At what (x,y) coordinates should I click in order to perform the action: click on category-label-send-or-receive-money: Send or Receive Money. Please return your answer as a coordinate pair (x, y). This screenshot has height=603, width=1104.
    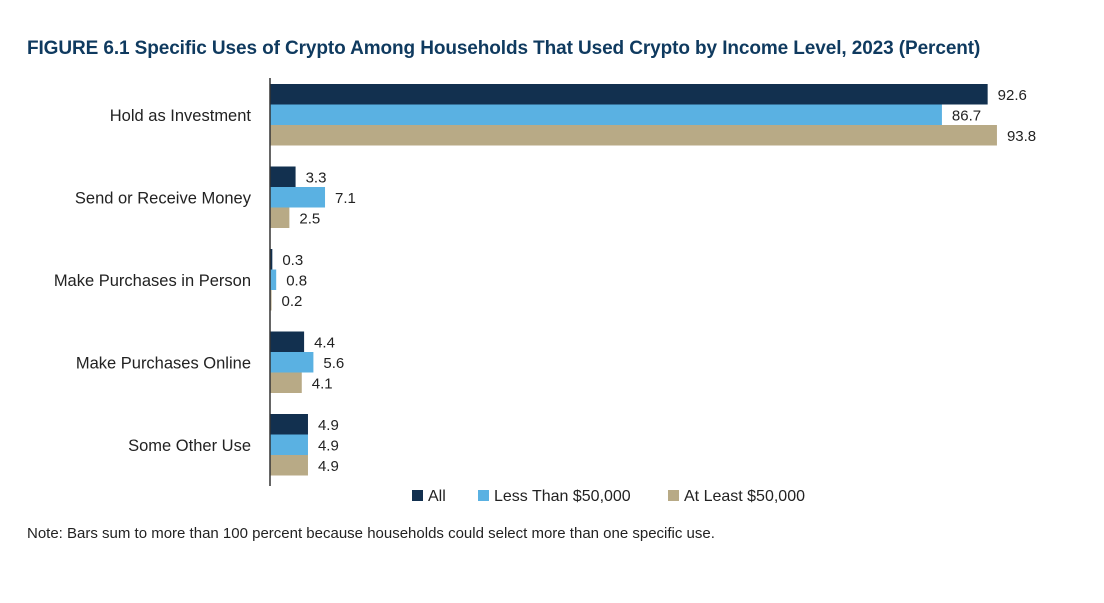
    Looking at the image, I should click on (163, 198).